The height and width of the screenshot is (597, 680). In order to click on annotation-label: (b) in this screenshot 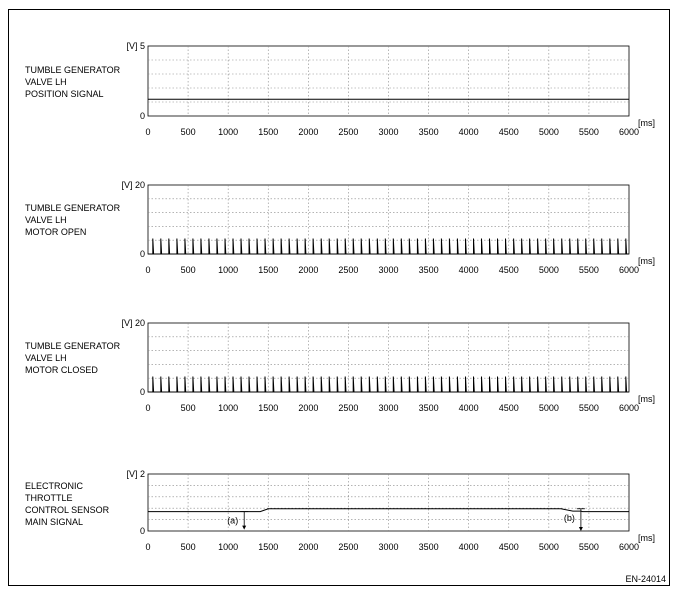, I will do `click(569, 518)`.